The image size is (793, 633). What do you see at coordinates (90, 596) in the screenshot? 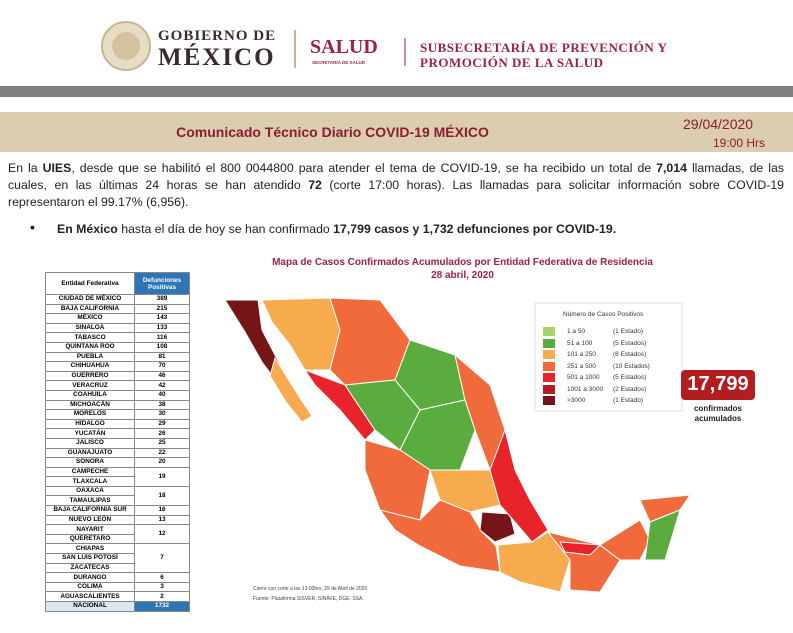
I see `state-cell: AGUASCALIENTES` at bounding box center [90, 596].